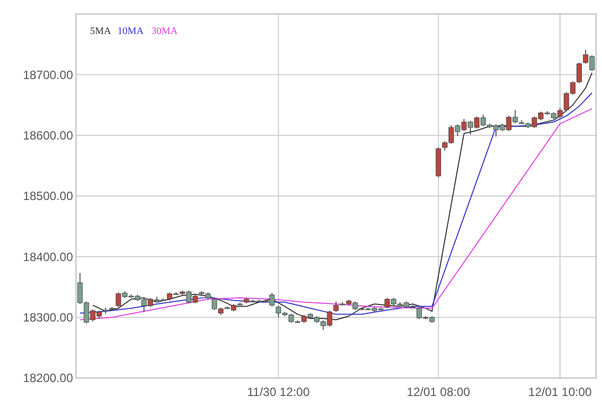  I want to click on y-tick-label: 18200.00, so click(48, 378).